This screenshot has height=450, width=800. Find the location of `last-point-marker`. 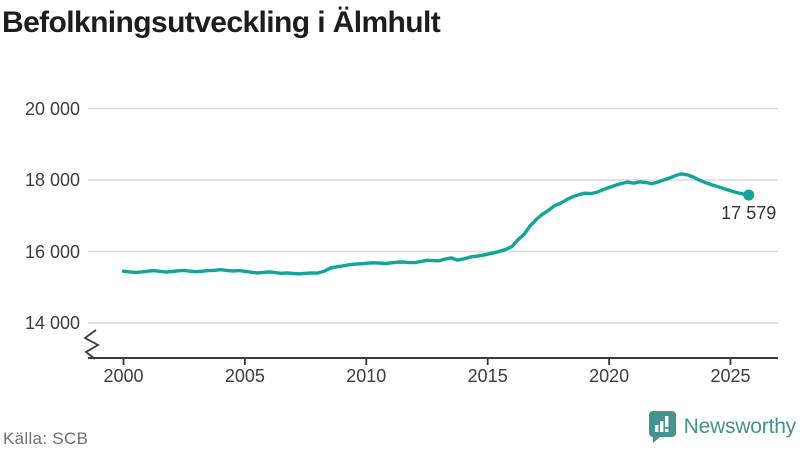

last-point-marker is located at coordinates (749, 195).